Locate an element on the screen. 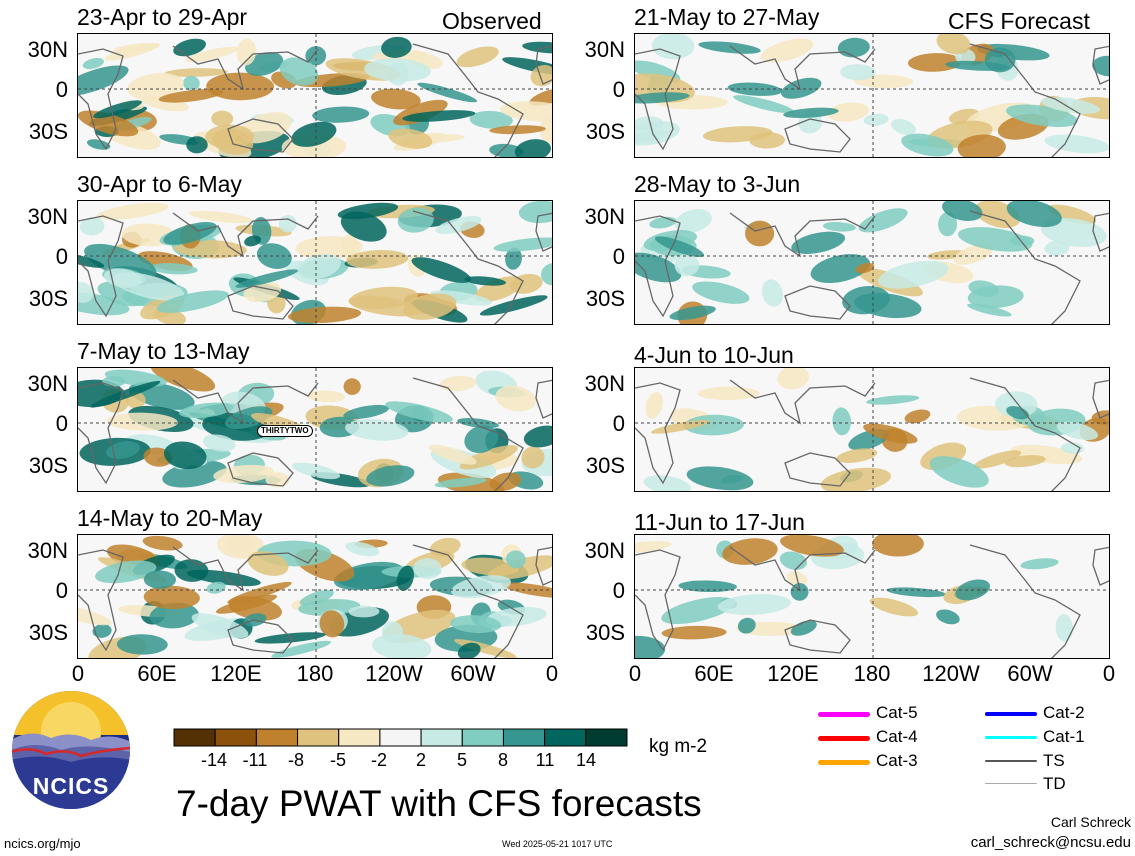  colorbar-label: 11 is located at coordinates (545, 760).